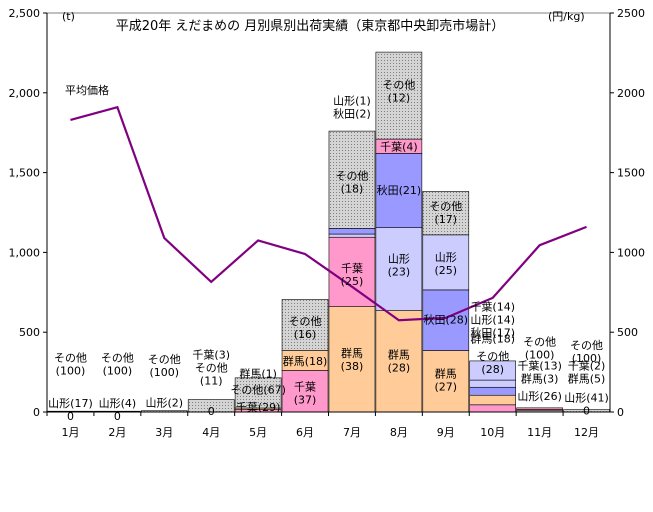 The width and height of the screenshot is (653, 512). I want to click on bar-data-label: 千葉, so click(305, 386).